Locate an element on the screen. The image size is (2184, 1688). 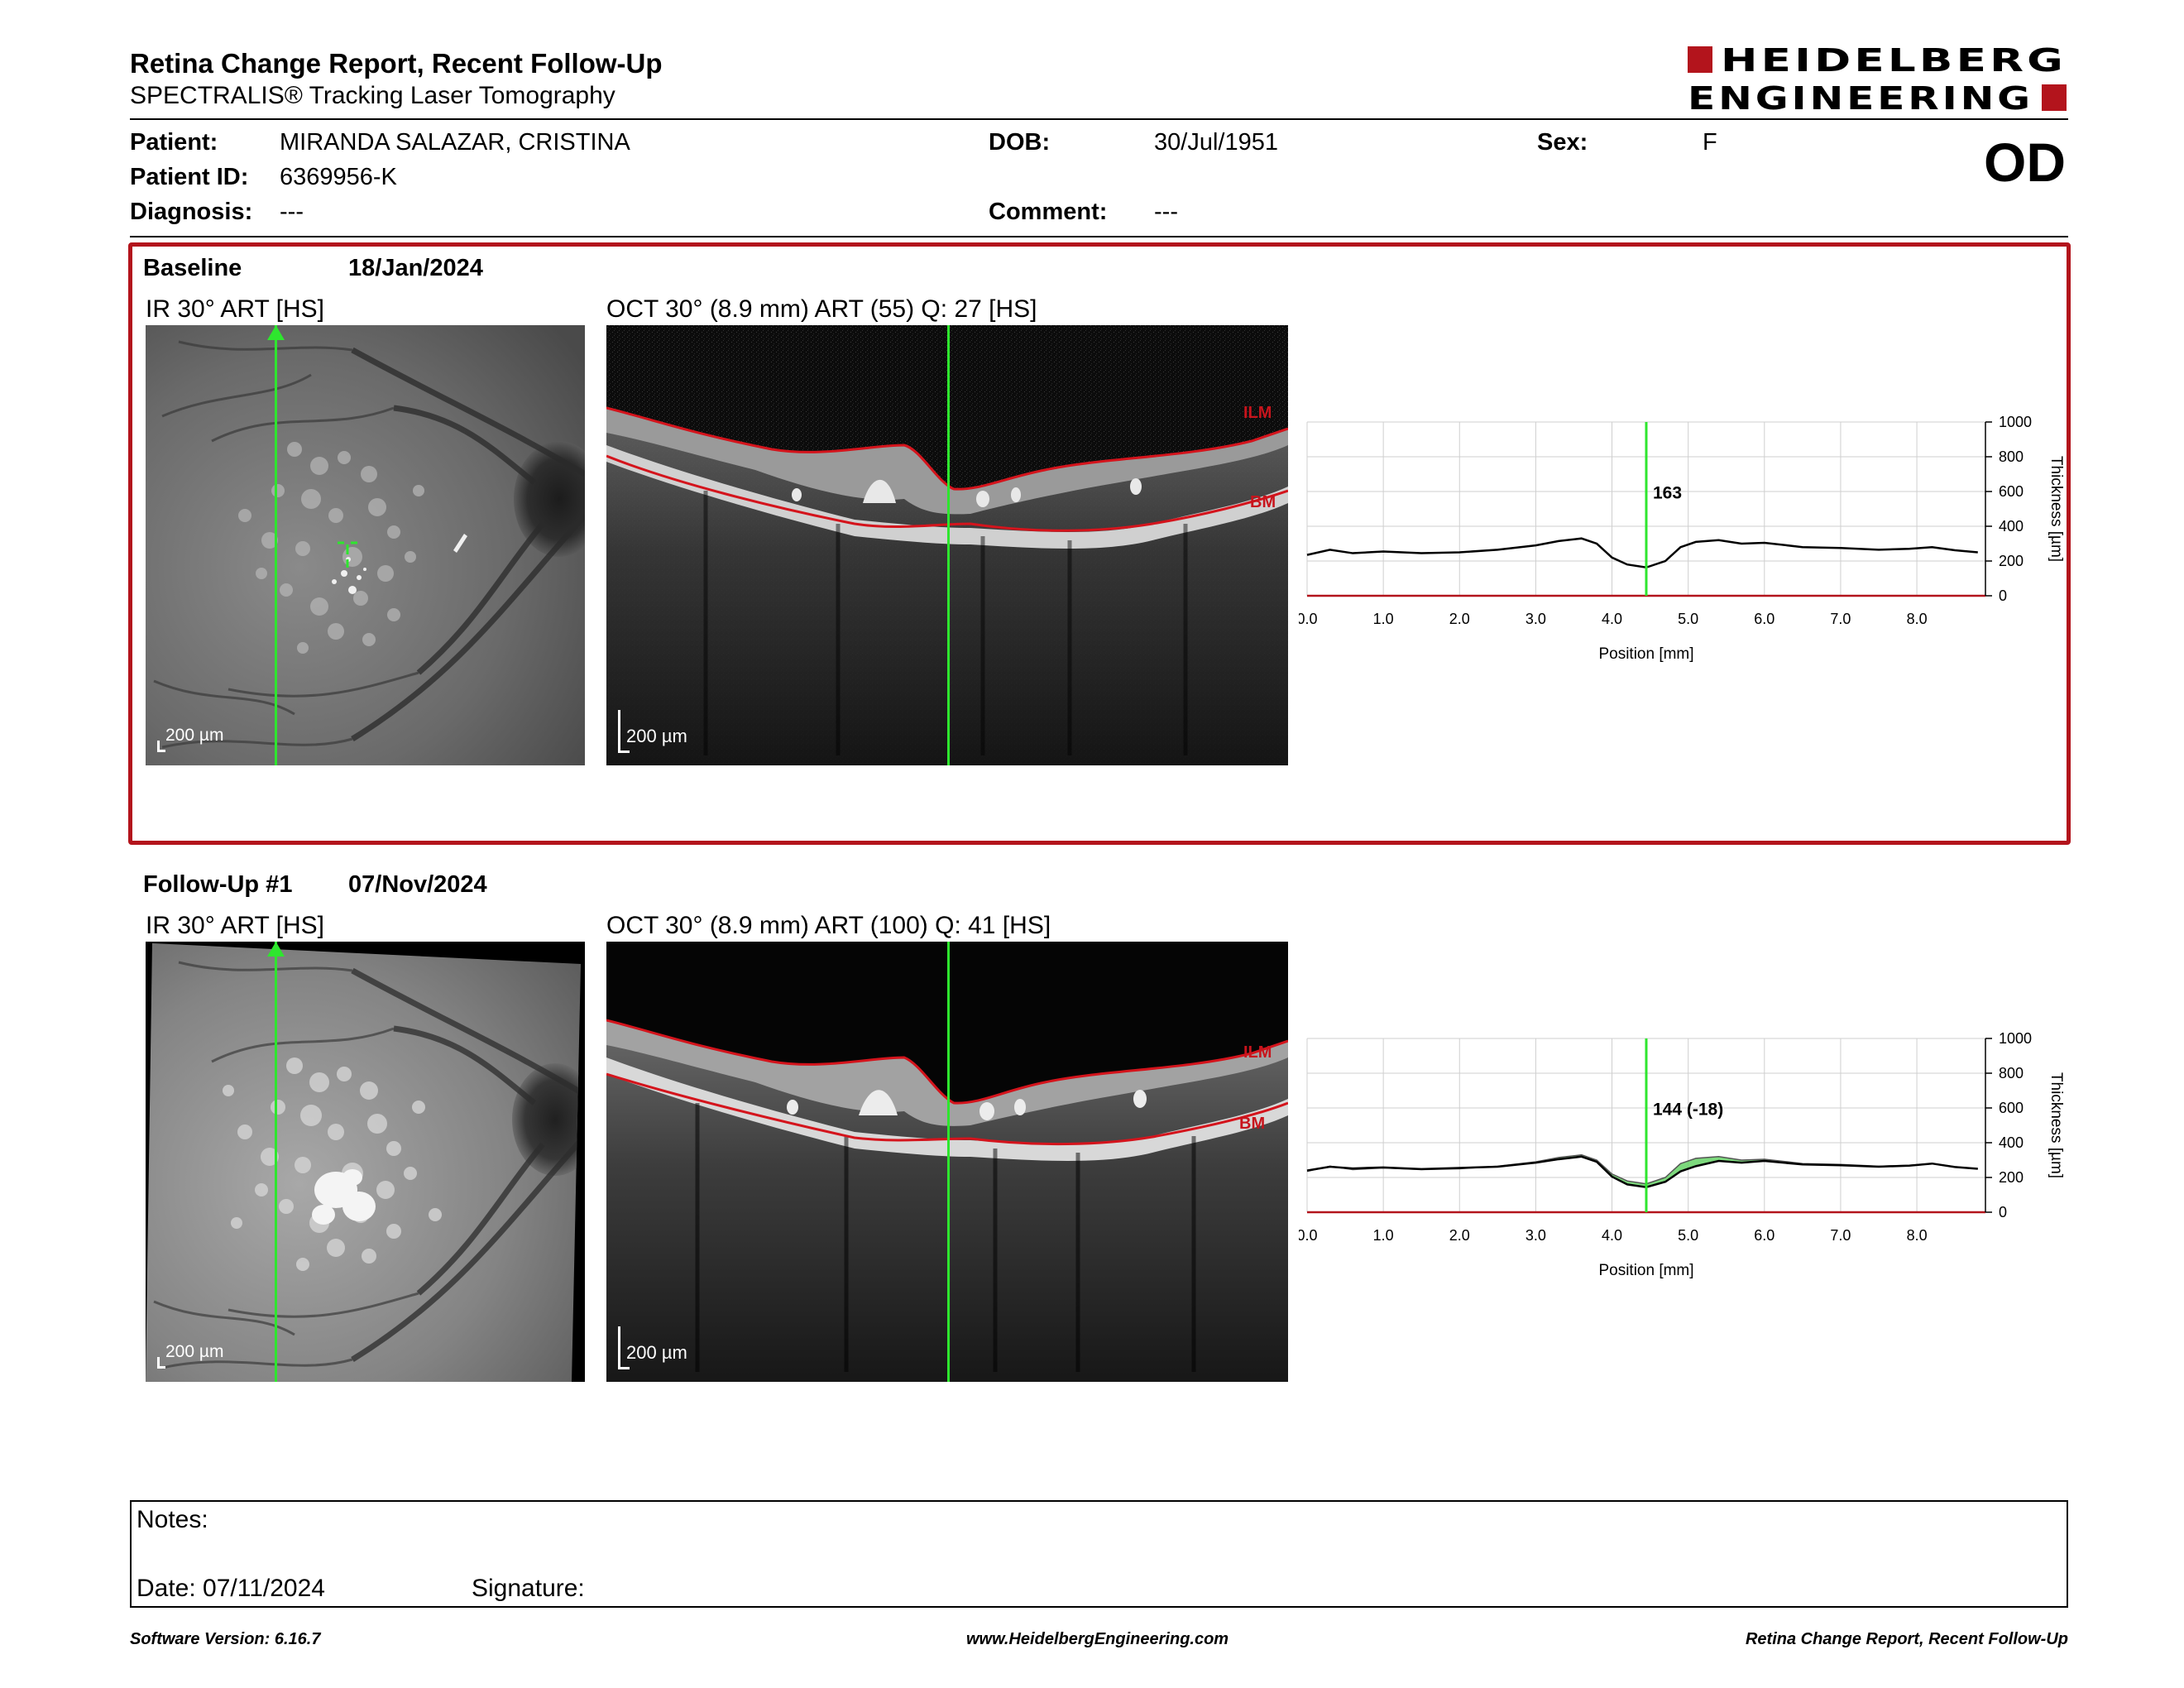
chart1-x-tick-label: 4.0 is located at coordinates (1612, 1235).